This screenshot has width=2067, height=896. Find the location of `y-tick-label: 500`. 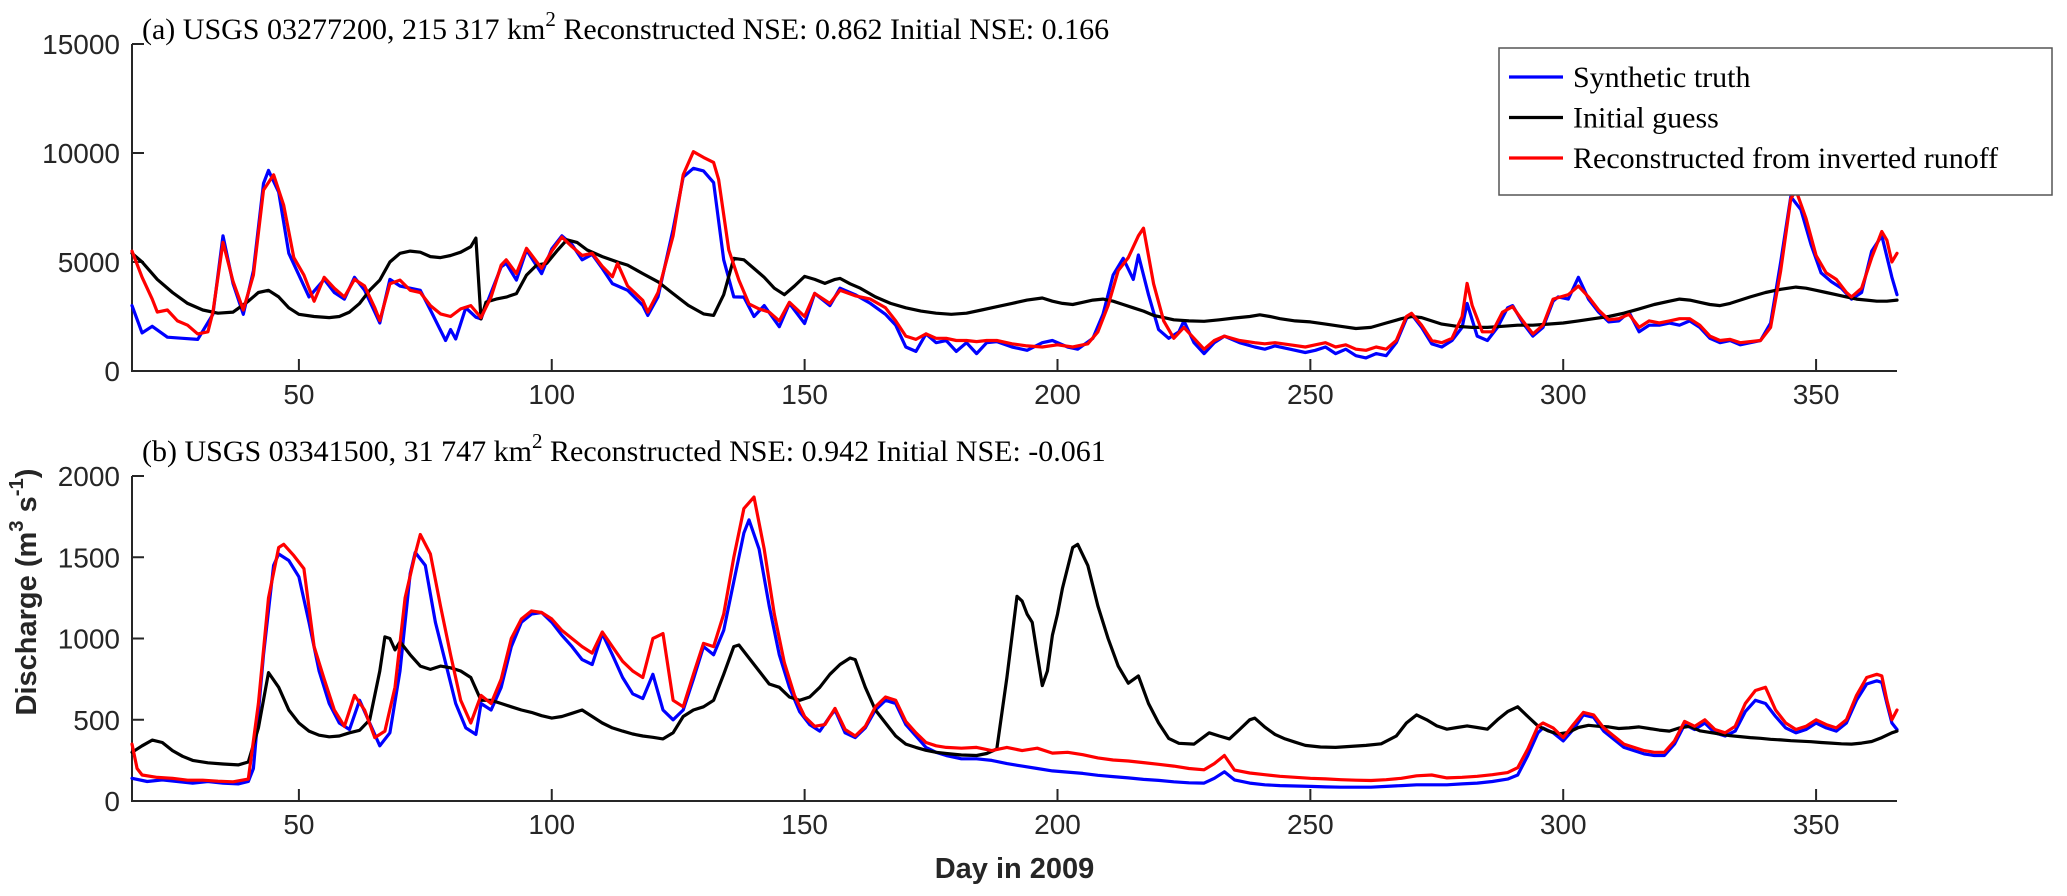

y-tick-label: 500 is located at coordinates (96, 720).